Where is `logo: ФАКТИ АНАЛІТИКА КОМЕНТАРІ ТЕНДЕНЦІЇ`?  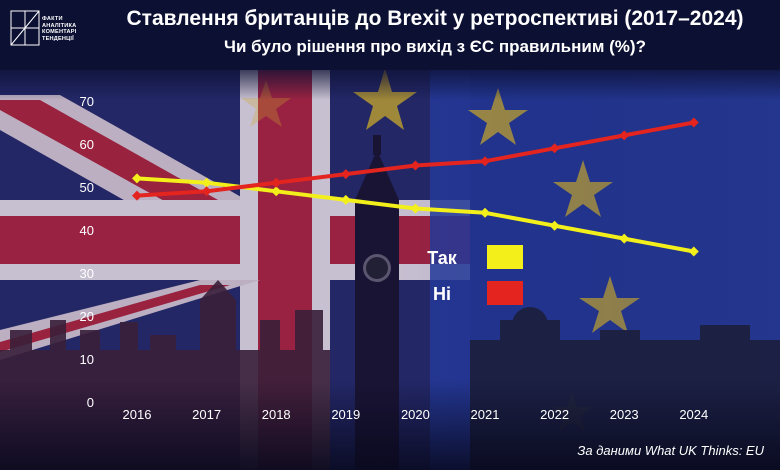 logo: ФАКТИ АНАЛІТИКА КОМЕНТАРІ ТЕНДЕНЦІЇ is located at coordinates (56, 28).